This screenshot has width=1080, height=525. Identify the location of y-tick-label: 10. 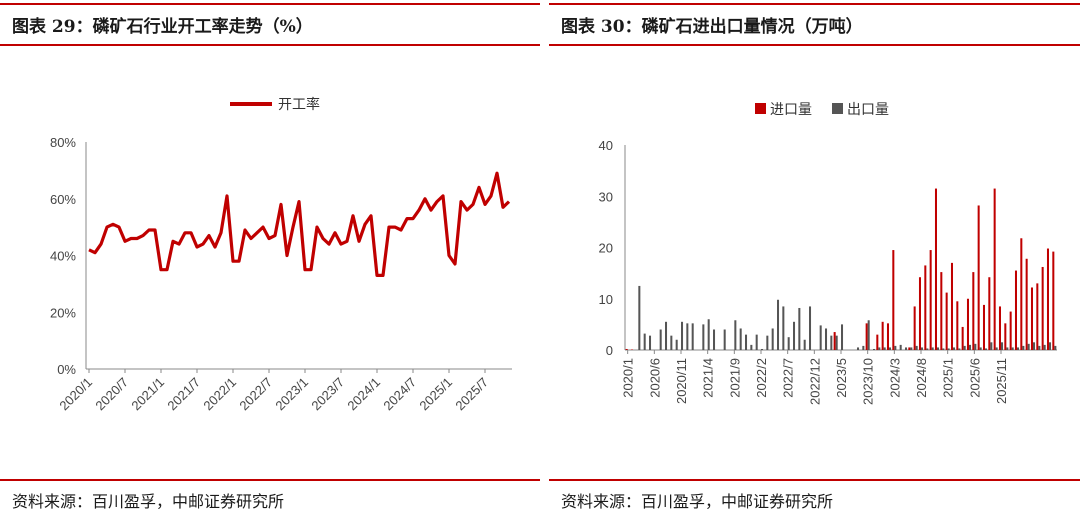
(606, 299).